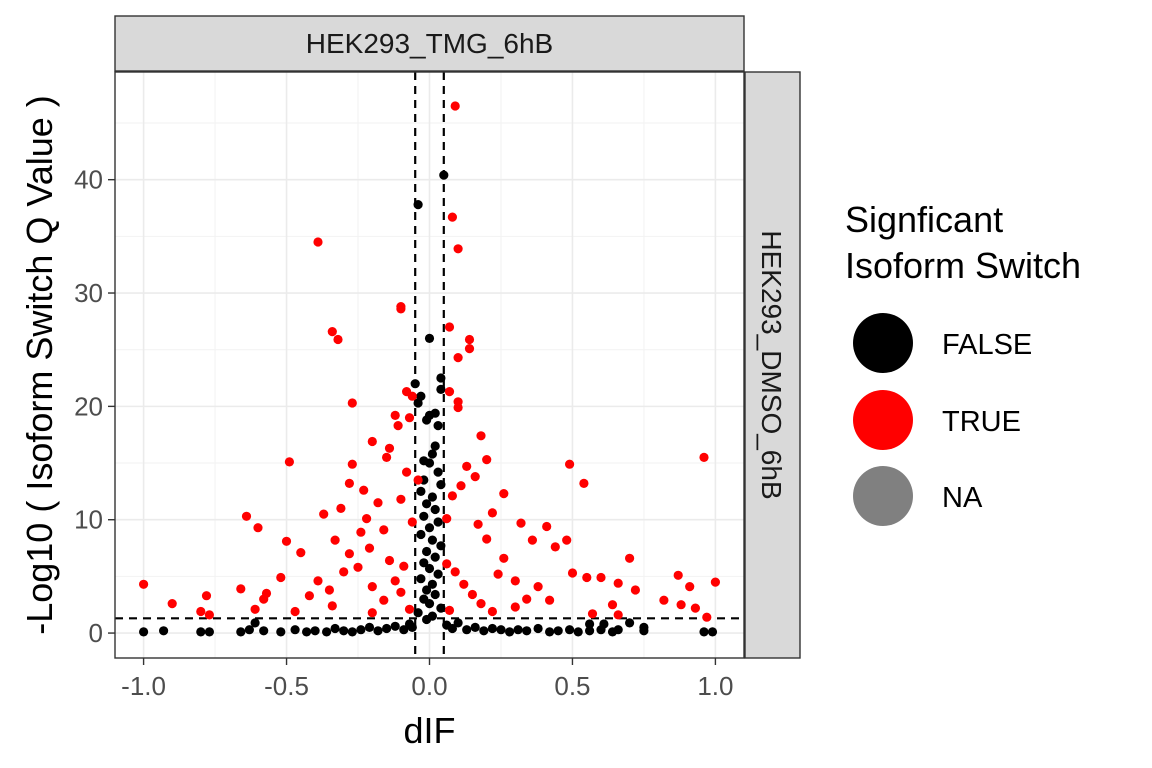  What do you see at coordinates (987, 345) in the screenshot?
I see `legend-label-false: FALSE` at bounding box center [987, 345].